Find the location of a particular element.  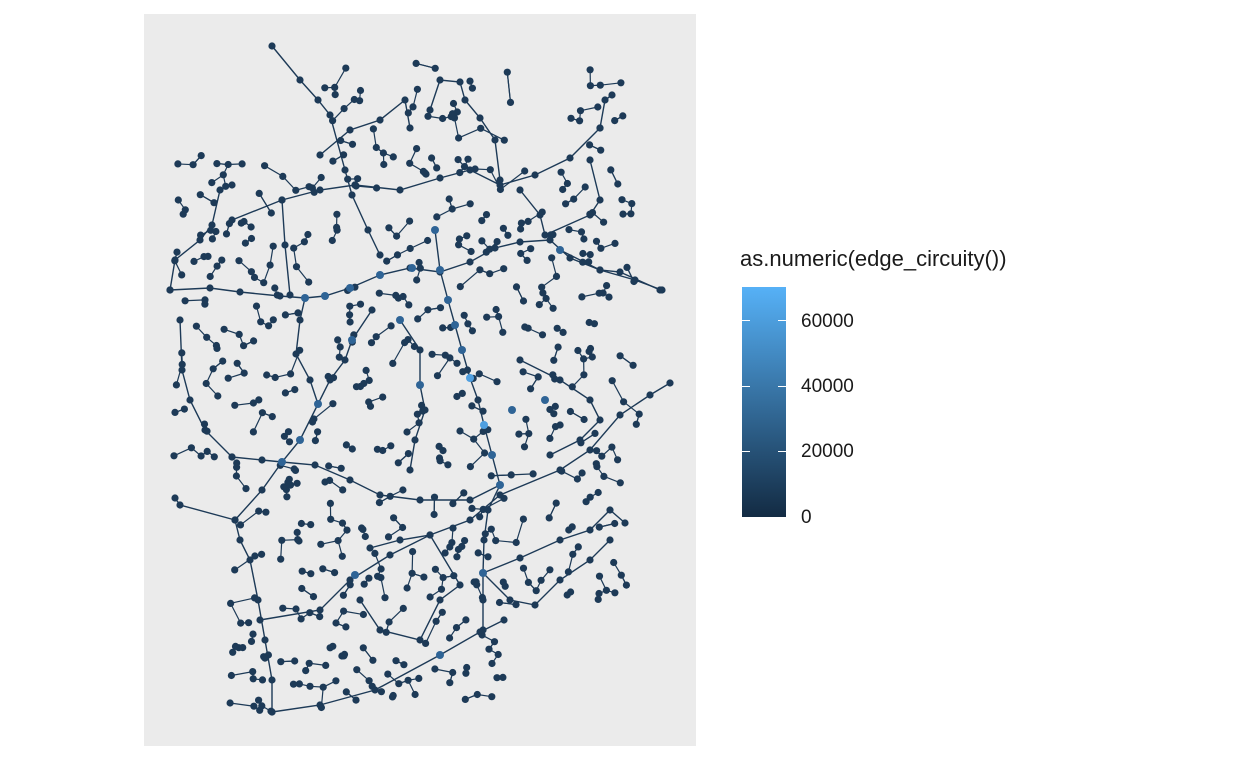

legend-label-0: 0 is located at coordinates (806, 517).